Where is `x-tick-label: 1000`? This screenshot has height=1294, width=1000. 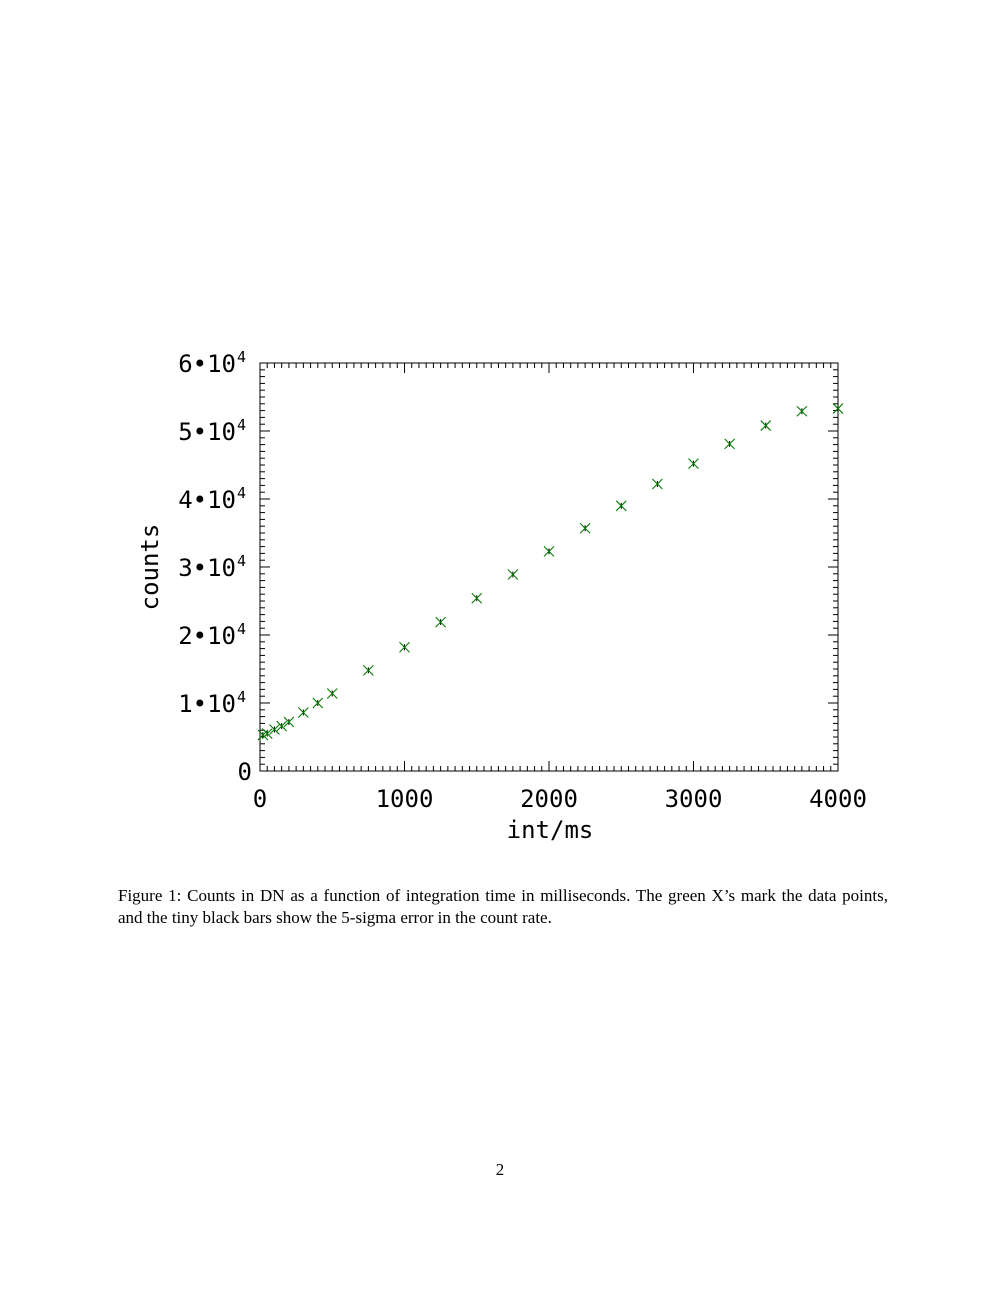
x-tick-label: 1000 is located at coordinates (405, 799).